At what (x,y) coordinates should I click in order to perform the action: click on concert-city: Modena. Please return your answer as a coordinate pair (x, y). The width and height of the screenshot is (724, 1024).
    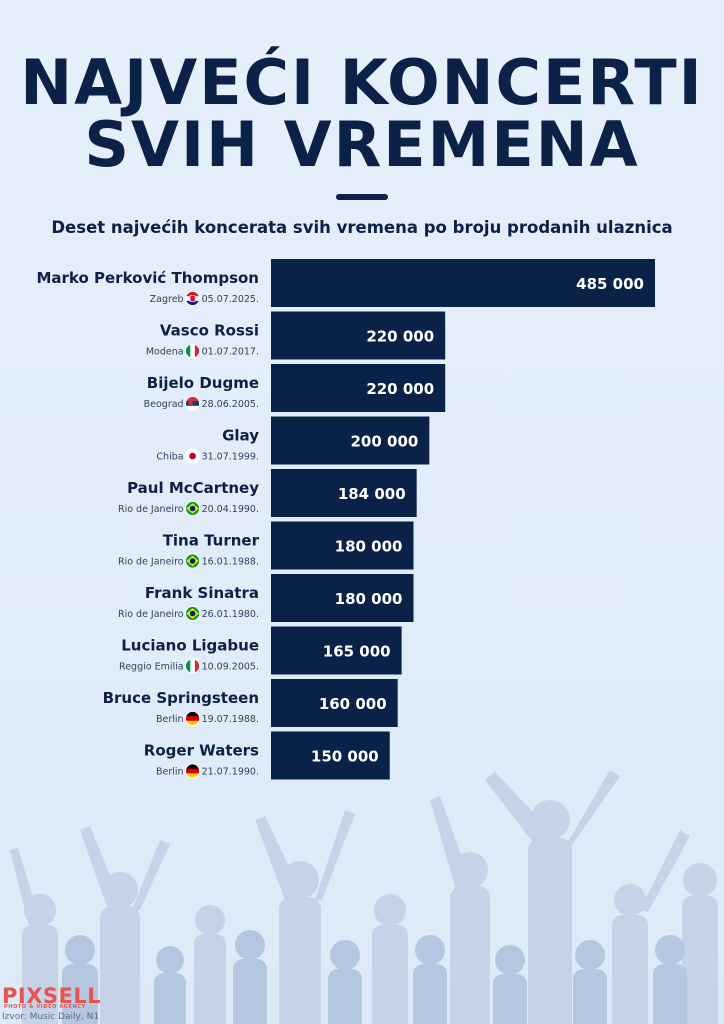
    Looking at the image, I should click on (165, 352).